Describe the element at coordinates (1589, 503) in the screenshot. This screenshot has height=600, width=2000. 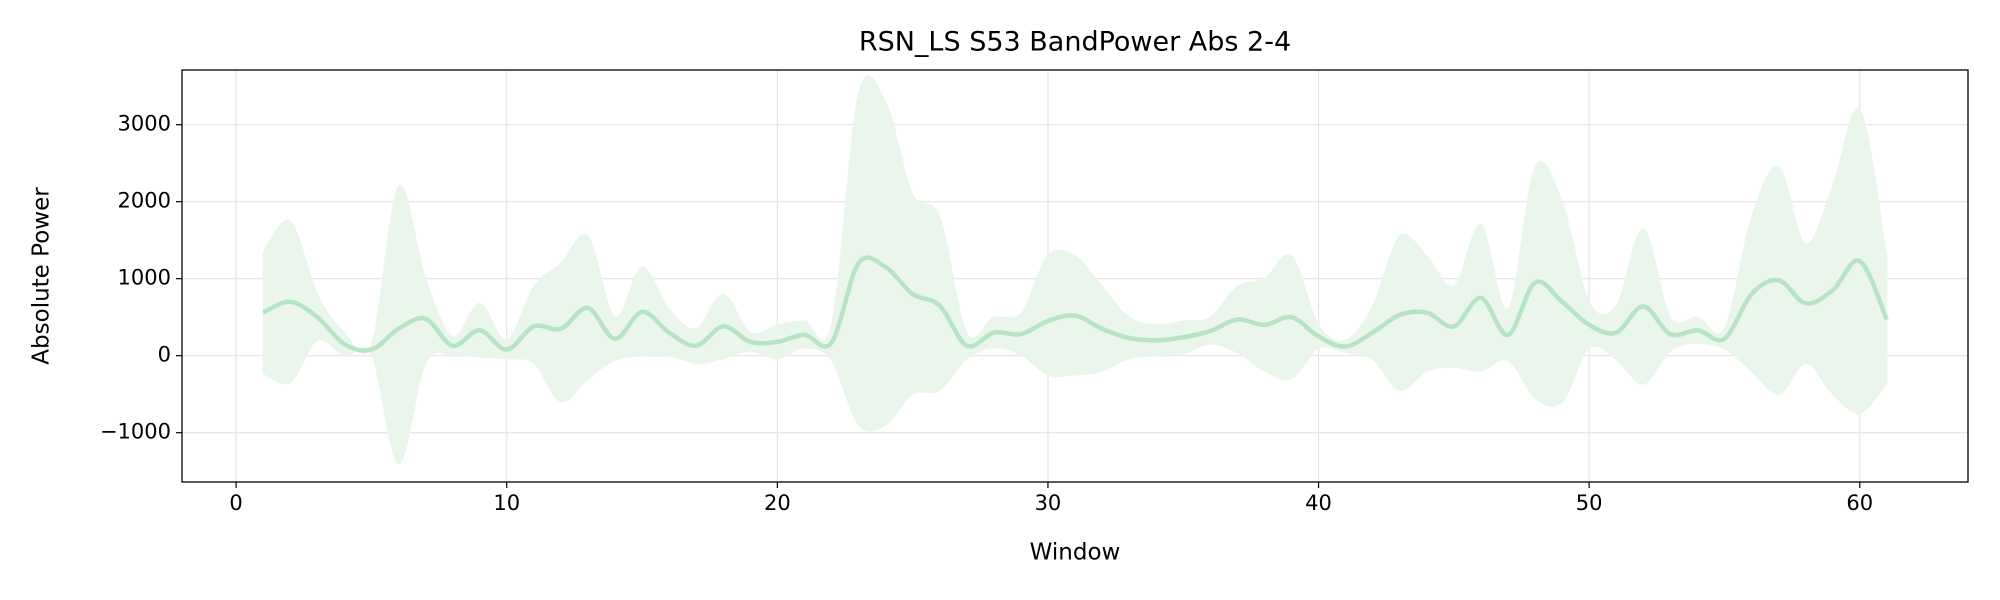
I see `x-tick-label: 50` at that location.